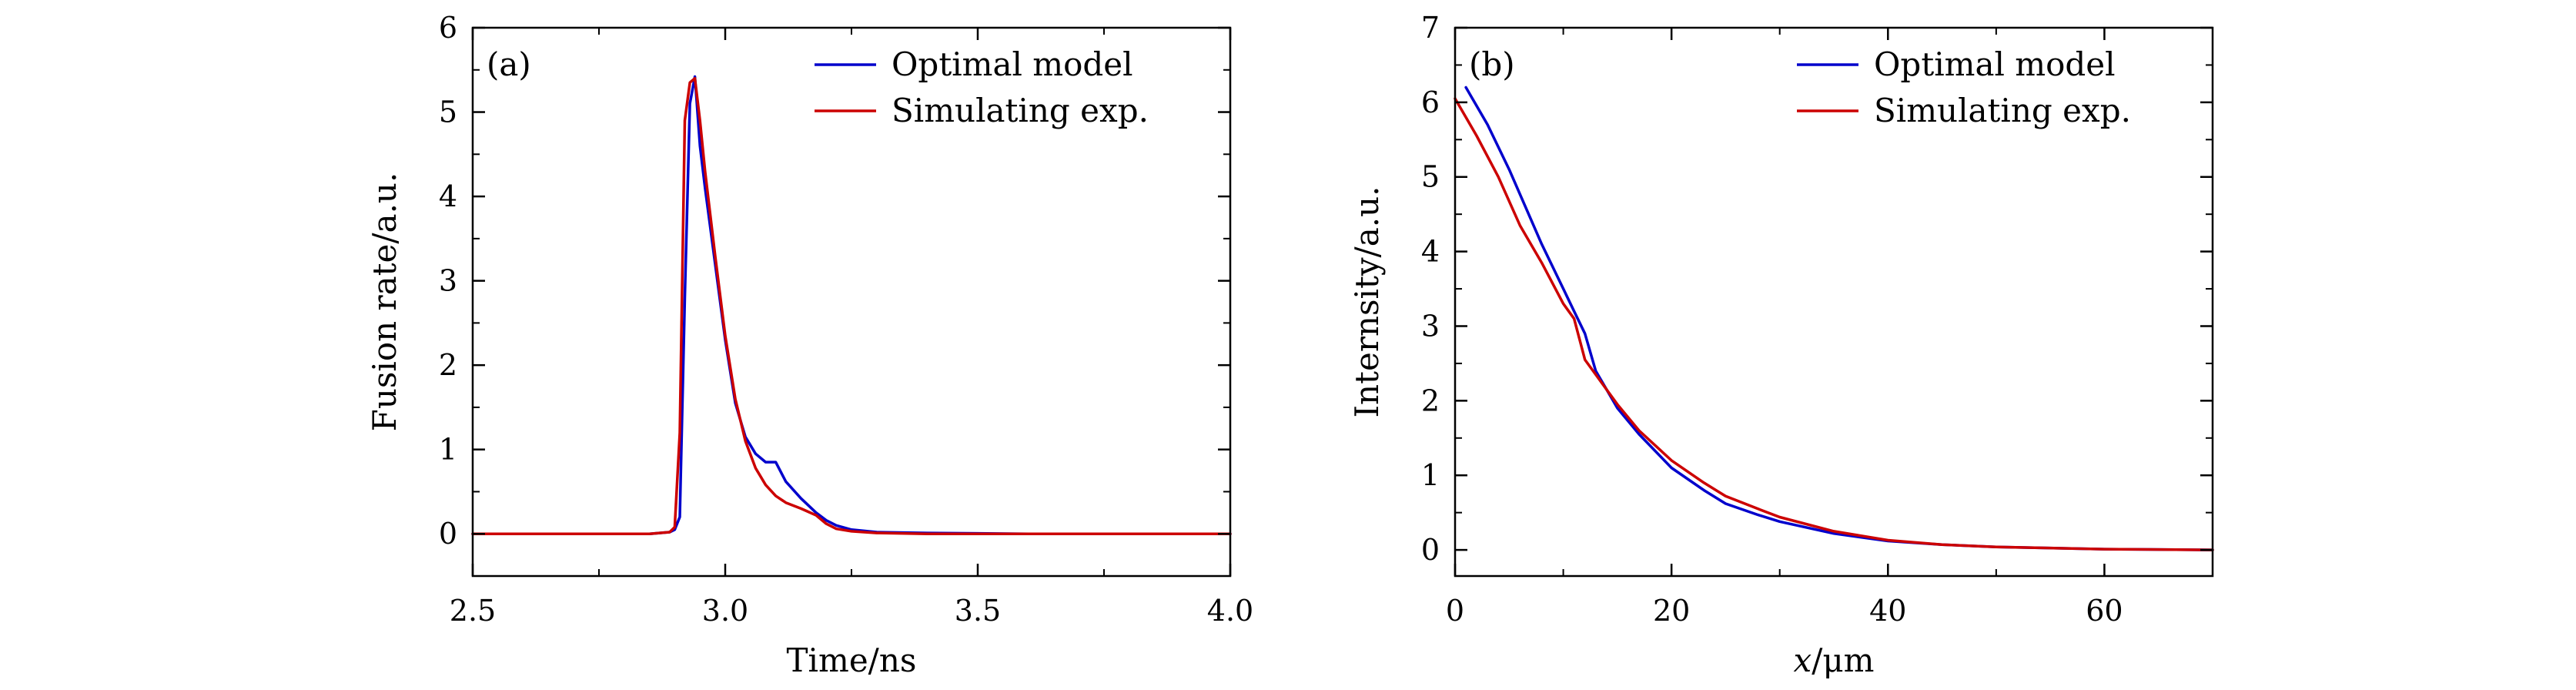 The width and height of the screenshot is (2576, 690). Describe the element at coordinates (1492, 64) in the screenshot. I see `panel-label: (b)` at that location.